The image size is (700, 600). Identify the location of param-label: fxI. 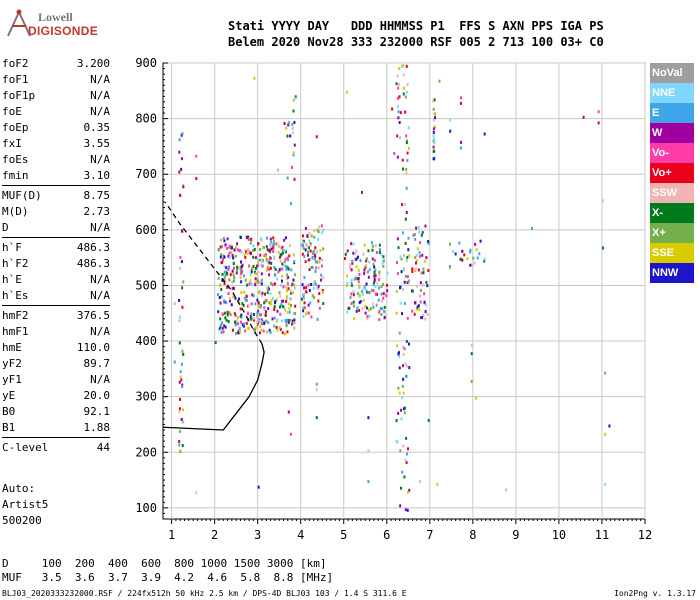
(12, 143).